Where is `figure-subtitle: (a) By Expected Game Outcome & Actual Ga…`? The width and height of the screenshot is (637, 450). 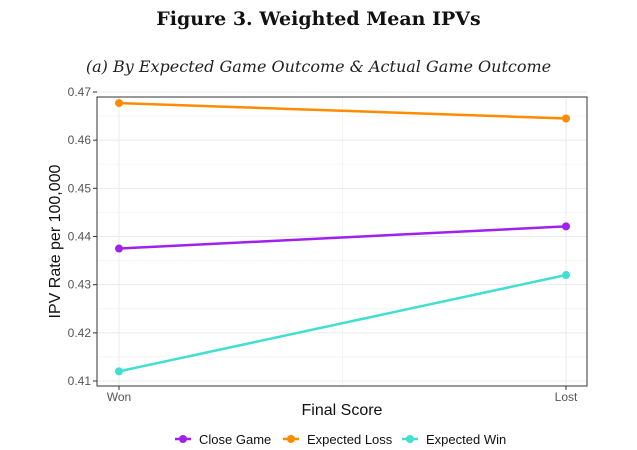 figure-subtitle: (a) By Expected Game Outcome & Actual Ga… is located at coordinates (318, 66).